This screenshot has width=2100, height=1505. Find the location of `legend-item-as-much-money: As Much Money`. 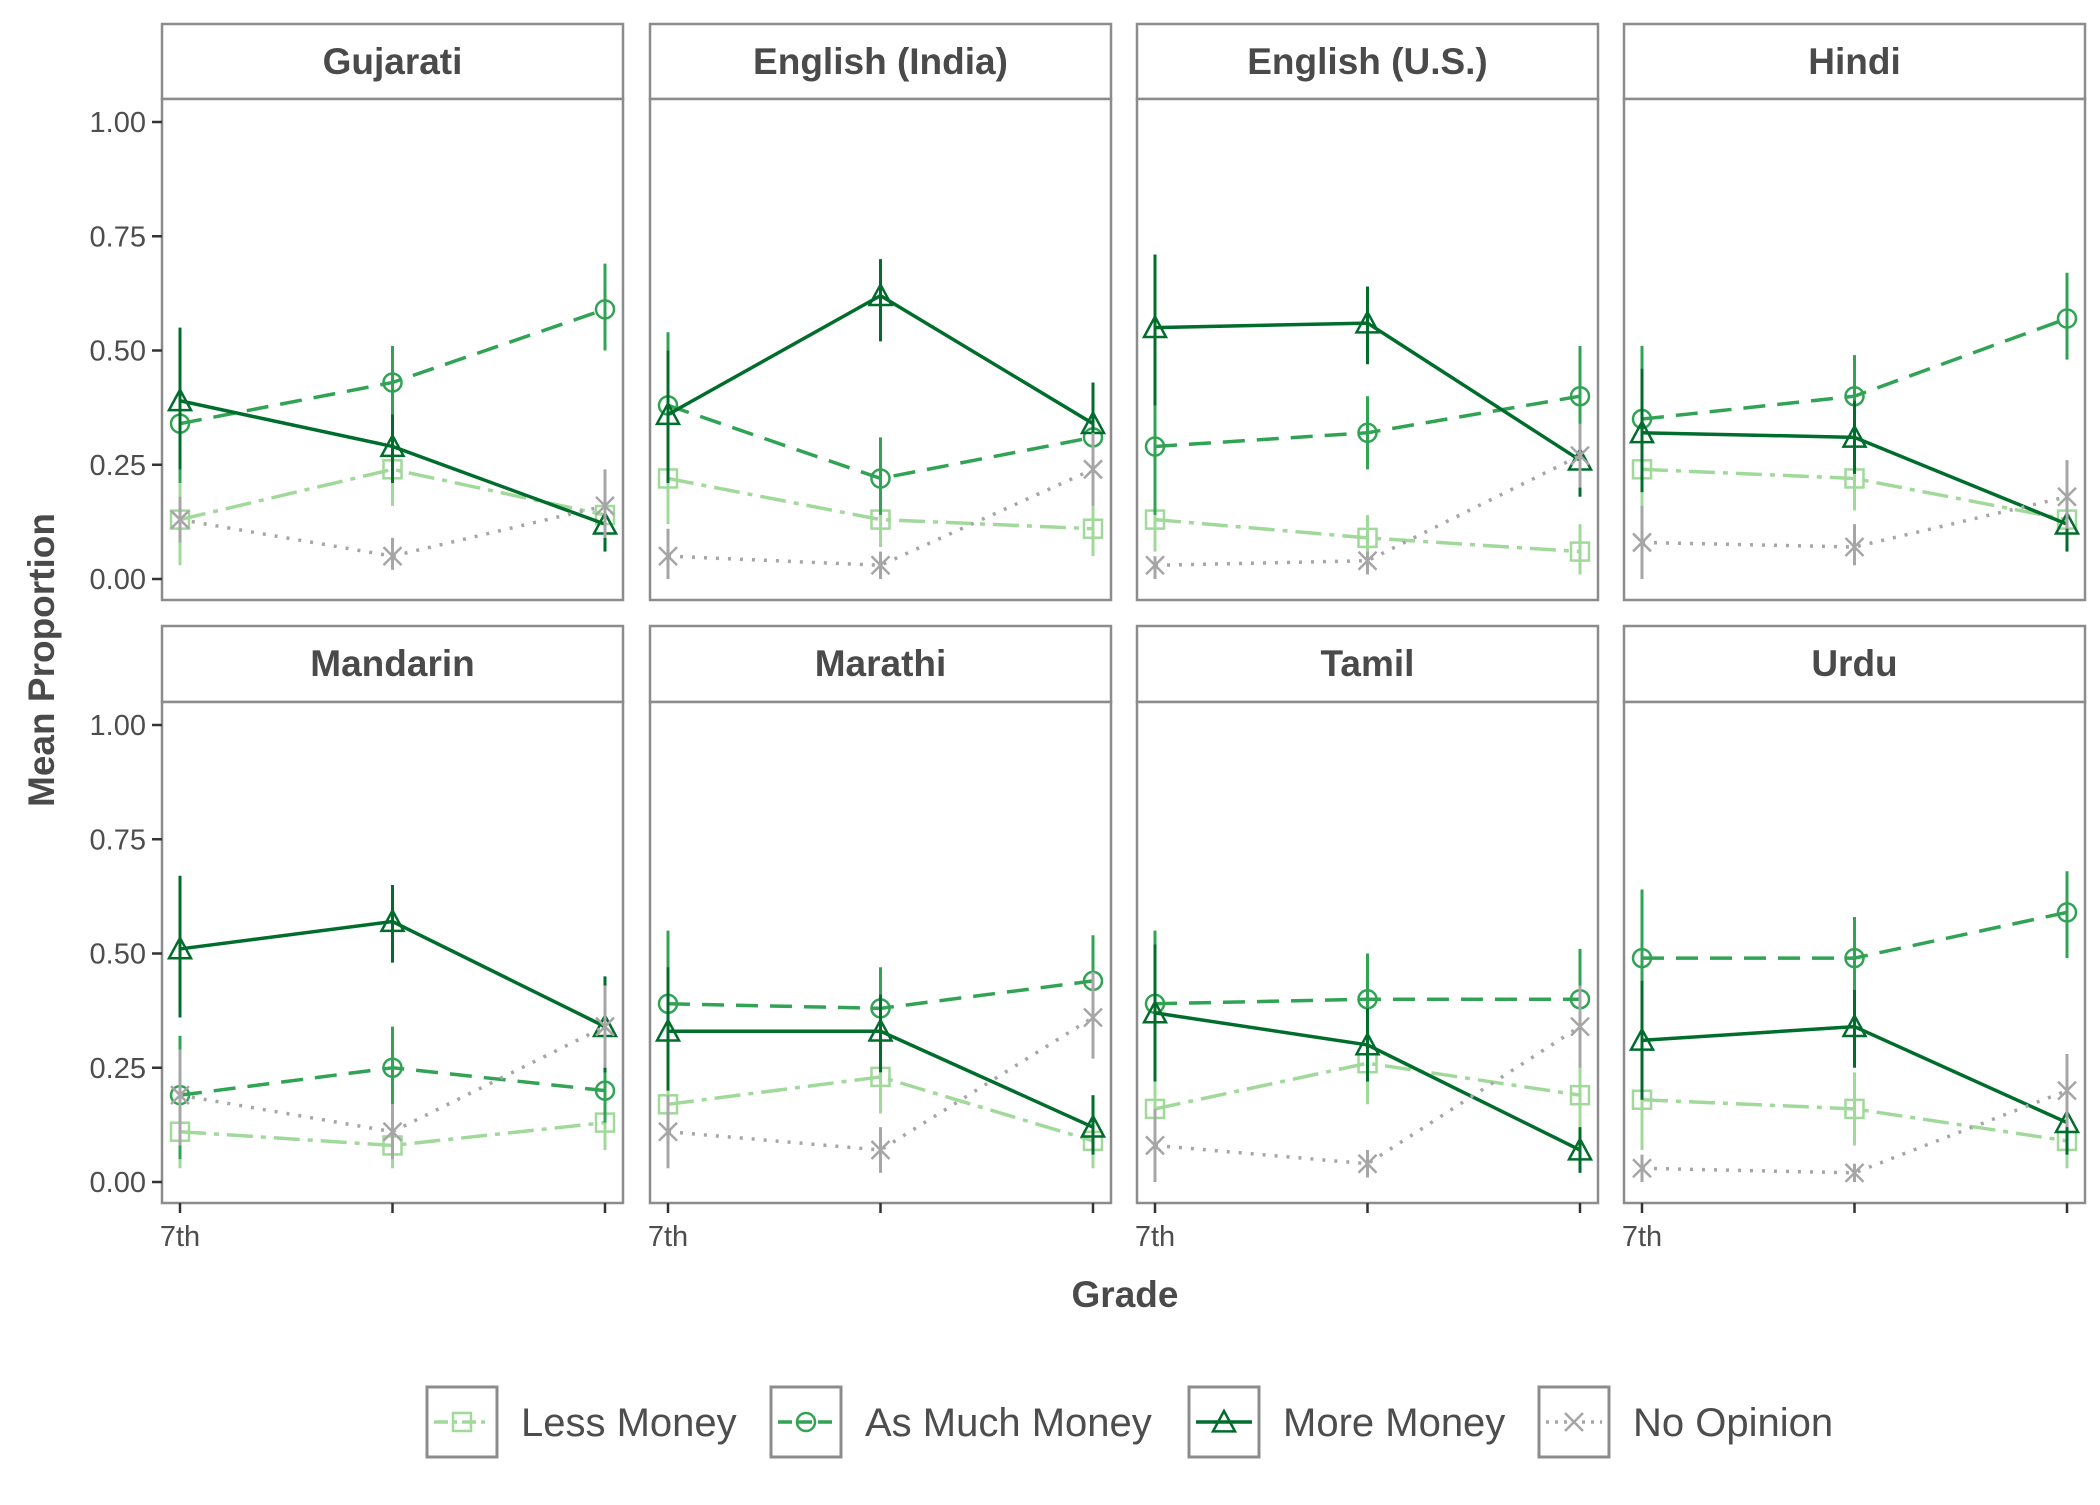

legend-item-as-much-money: As Much Money is located at coordinates (960, 1422).